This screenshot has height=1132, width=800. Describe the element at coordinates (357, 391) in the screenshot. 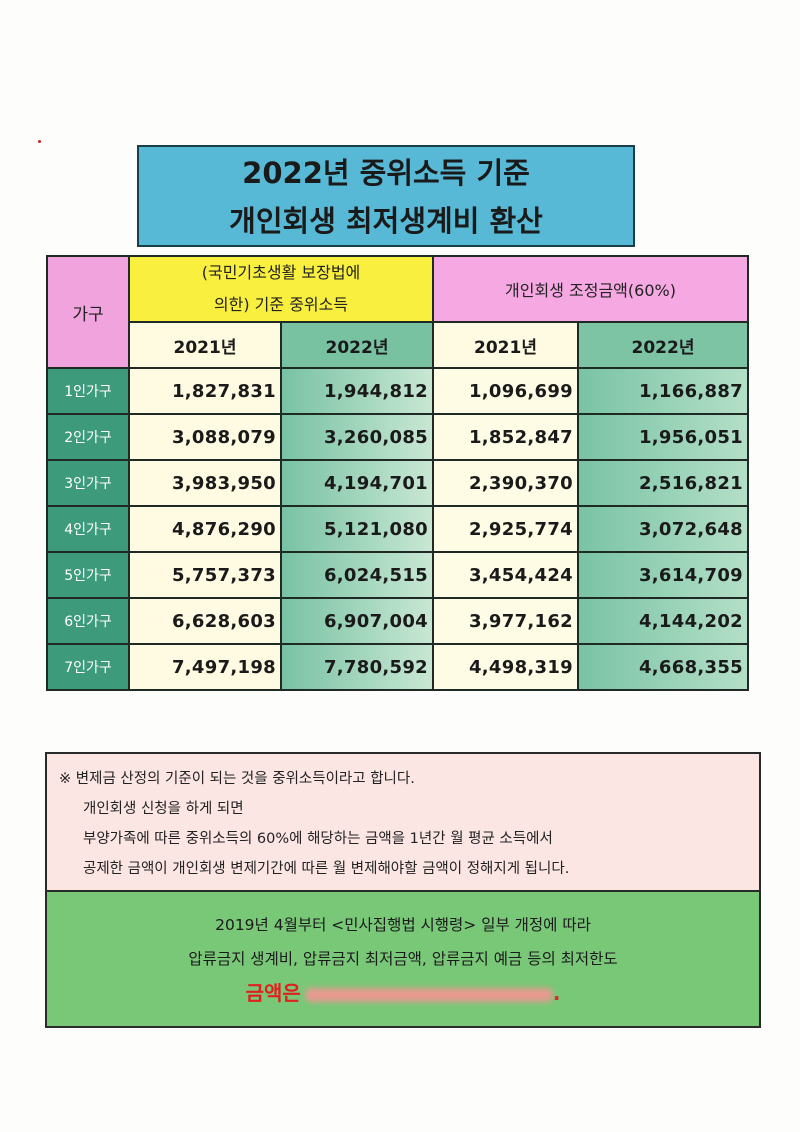

I see `amount-cell: 1,944,812` at that location.